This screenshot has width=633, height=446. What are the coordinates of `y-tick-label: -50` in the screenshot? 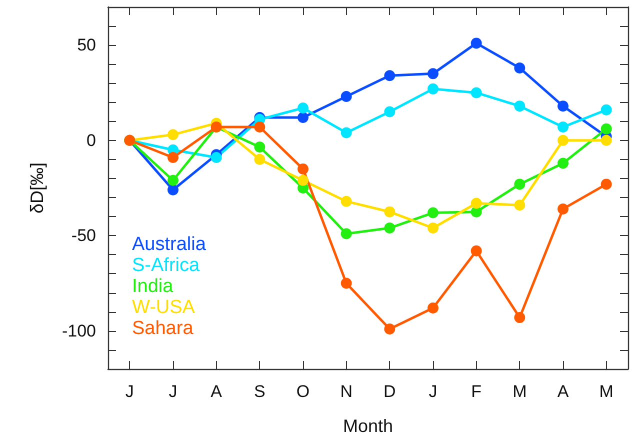 It's located at (83, 236).